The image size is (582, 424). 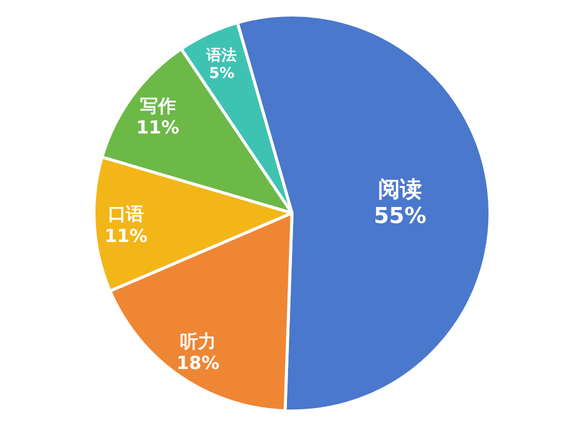 What do you see at coordinates (198, 363) in the screenshot?
I see `data-label: 18%` at bounding box center [198, 363].